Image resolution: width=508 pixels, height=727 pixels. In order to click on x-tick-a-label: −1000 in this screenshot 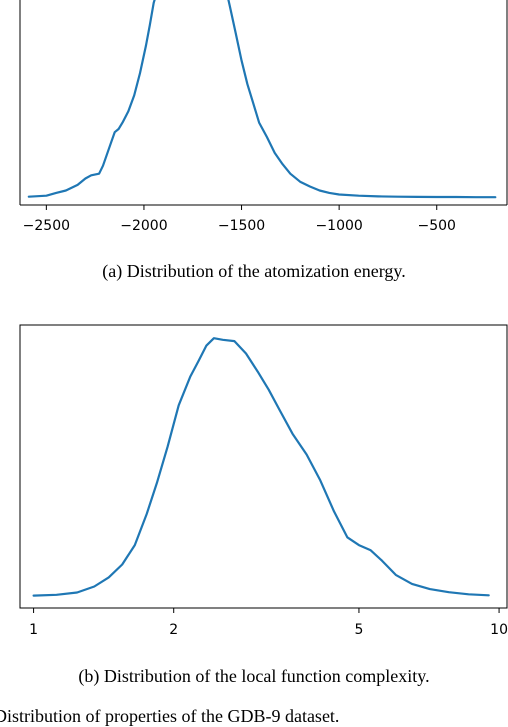, I will do `click(338, 226)`.